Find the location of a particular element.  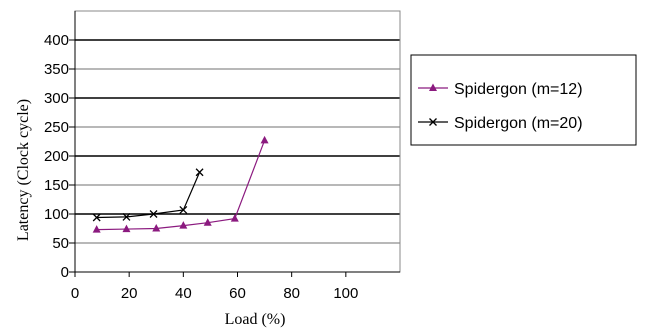

x-tick-labels: 0 20 40 60 80 100 is located at coordinates (214, 287).